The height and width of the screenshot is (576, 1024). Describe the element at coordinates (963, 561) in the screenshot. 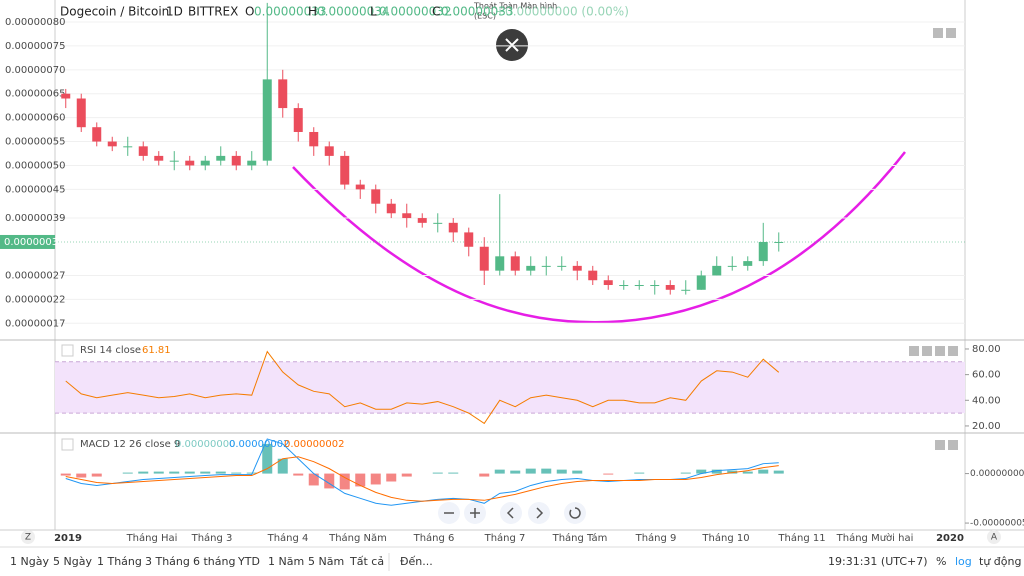

I see `log-toggle: log` at that location.